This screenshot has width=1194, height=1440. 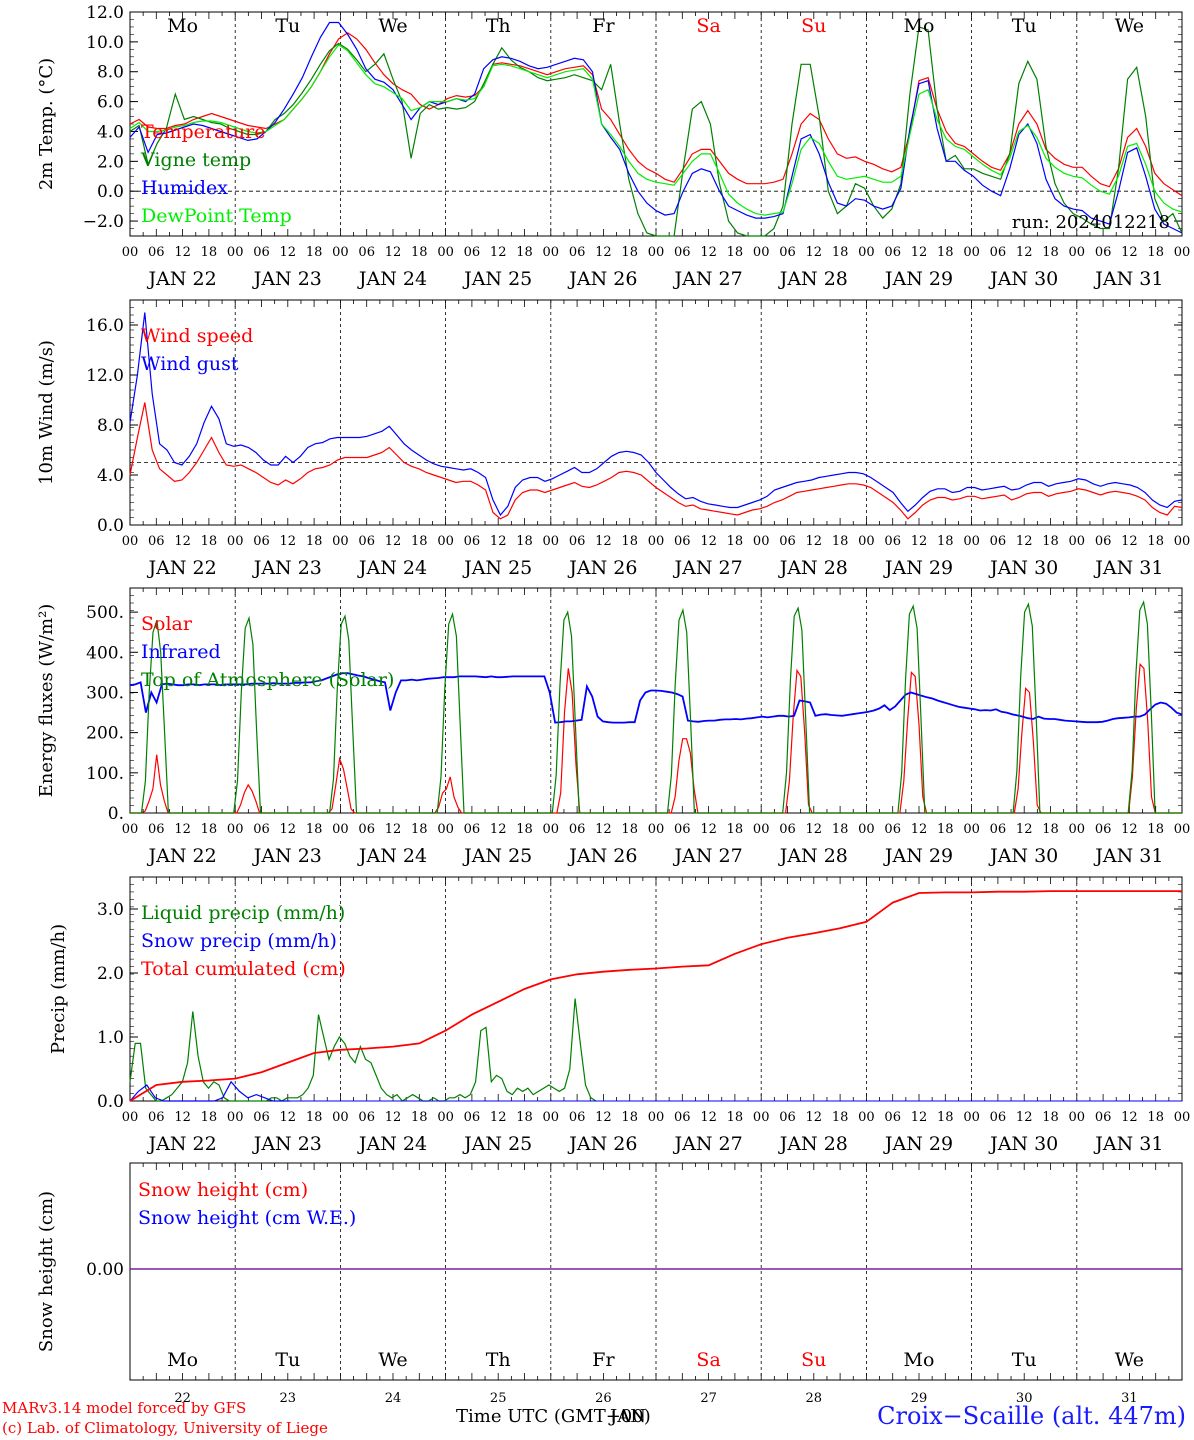 I want to click on date-label: JAN 25, so click(x=497, y=279).